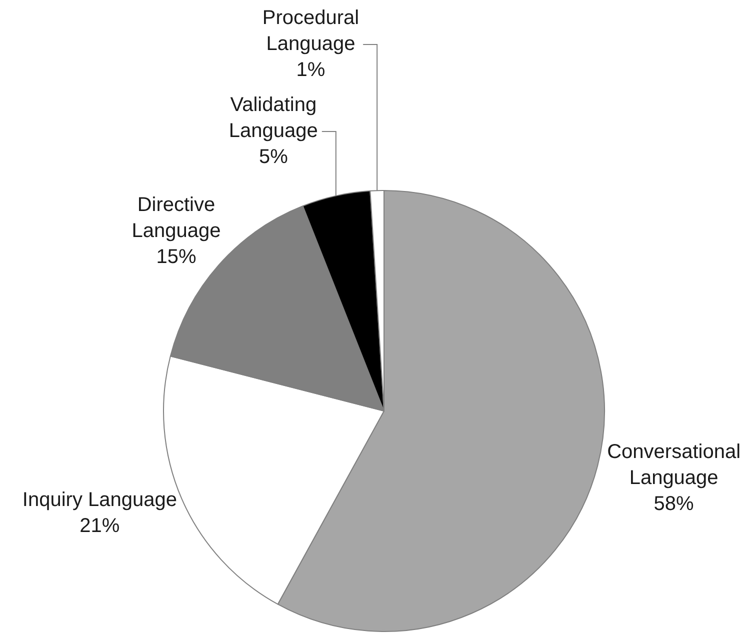 The image size is (745, 635). I want to click on data-label: 5%, so click(273, 157).